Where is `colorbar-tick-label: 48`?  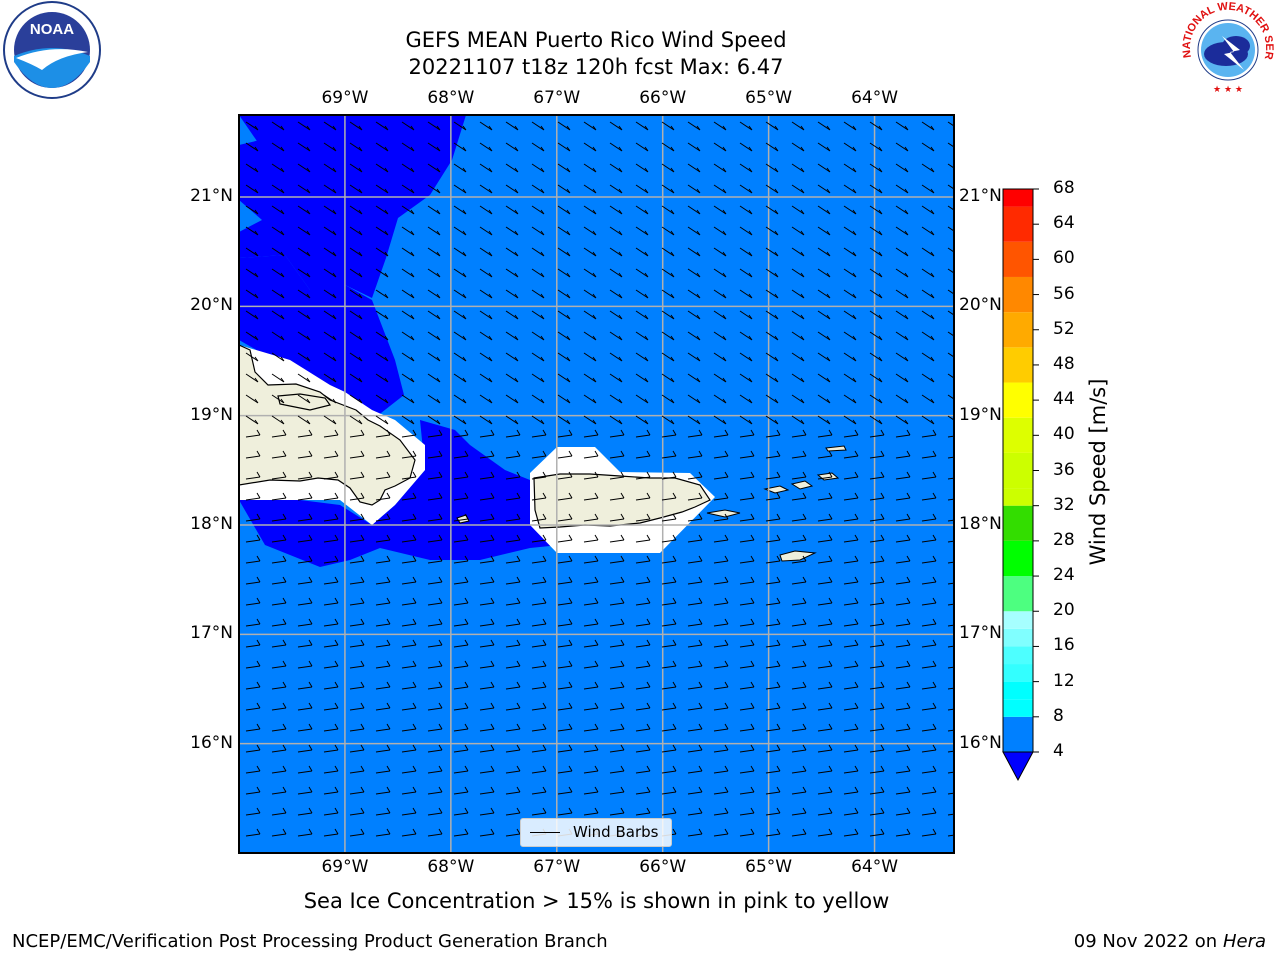 colorbar-tick-label: 48 is located at coordinates (1064, 363).